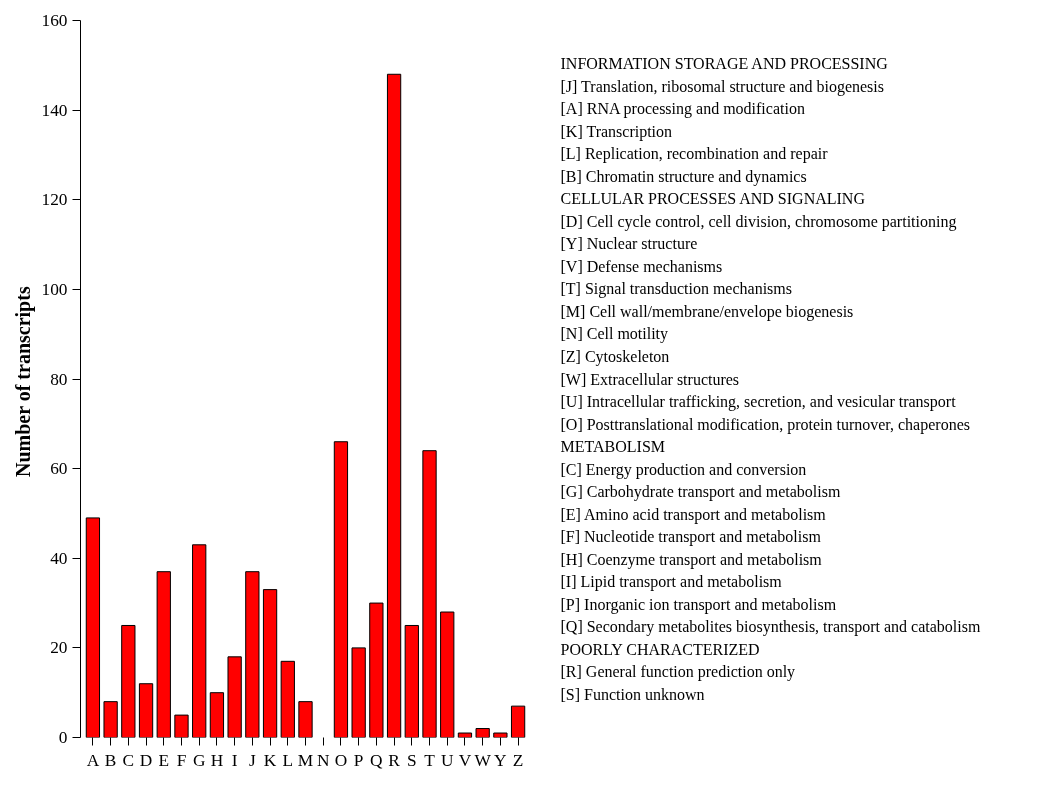 The width and height of the screenshot is (1052, 787). What do you see at coordinates (707, 311) in the screenshot?
I see `text: [M] Cell wall/membrane/envelope biogenesis` at bounding box center [707, 311].